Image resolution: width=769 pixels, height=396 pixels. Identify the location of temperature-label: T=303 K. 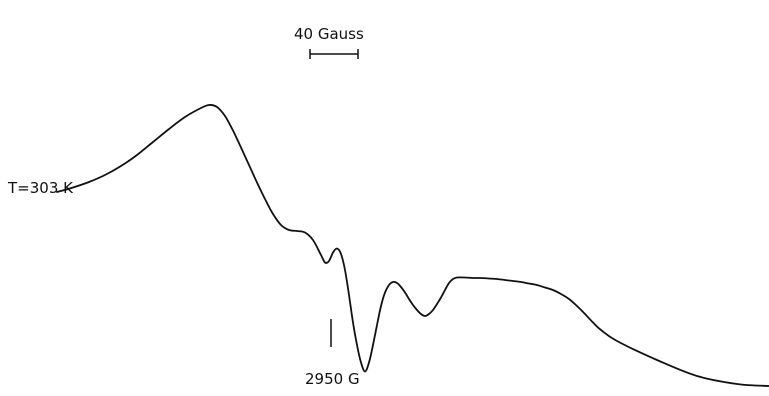
(40, 188).